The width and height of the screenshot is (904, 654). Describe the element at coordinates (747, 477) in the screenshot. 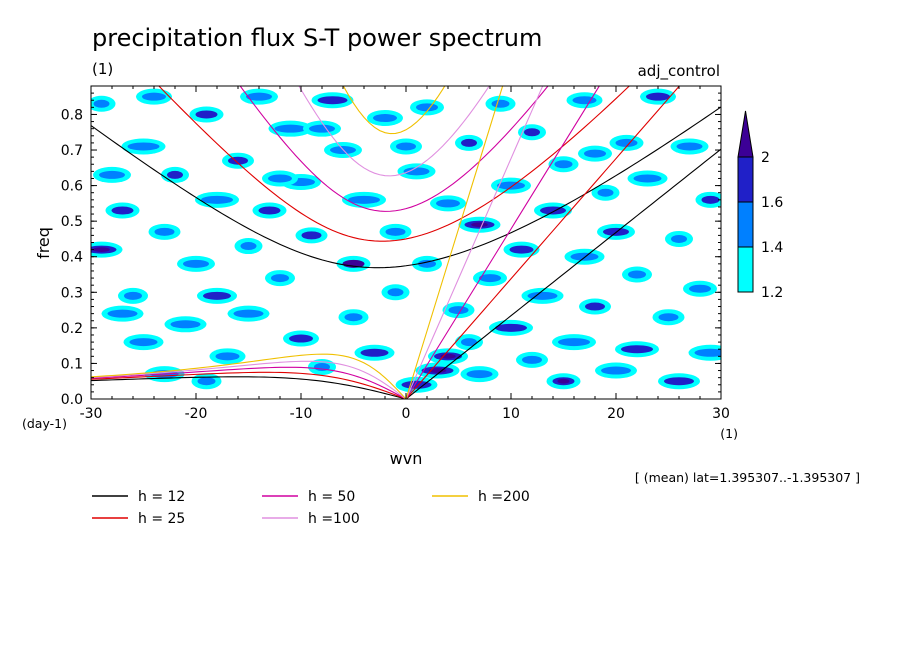

I see `latitude-note: [ (mean) lat=1.395307..-1.395307 ]` at that location.